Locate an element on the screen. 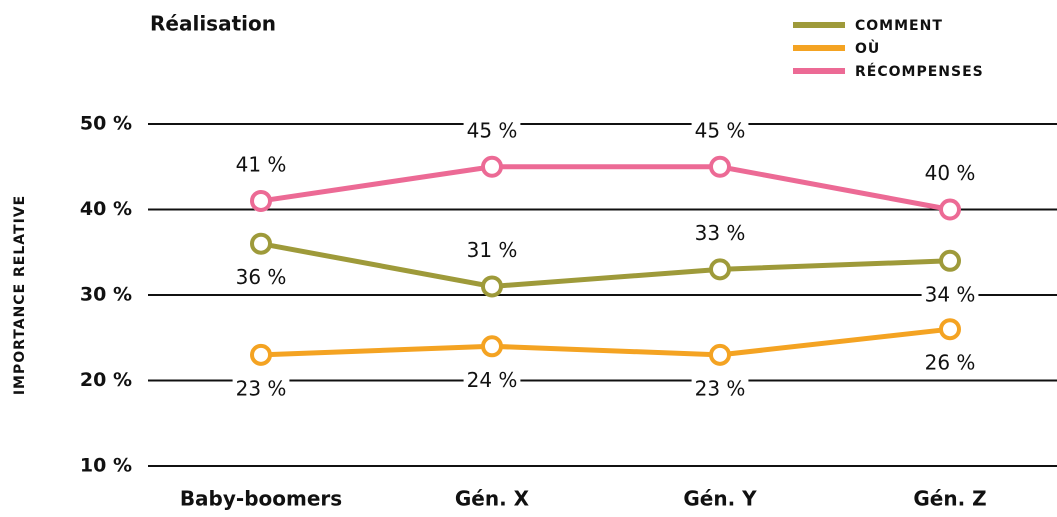  data-label: 33 % is located at coordinates (720, 233).